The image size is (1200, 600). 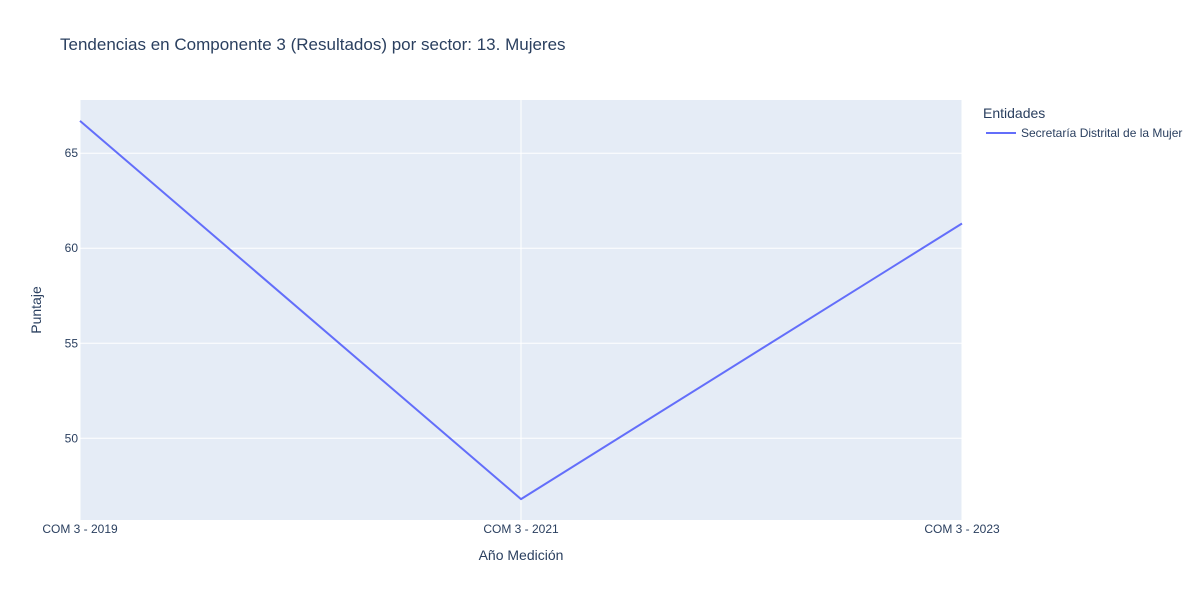 I want to click on legend-items: Secretaría Distrital de la Mujer, so click(x=1084, y=133).